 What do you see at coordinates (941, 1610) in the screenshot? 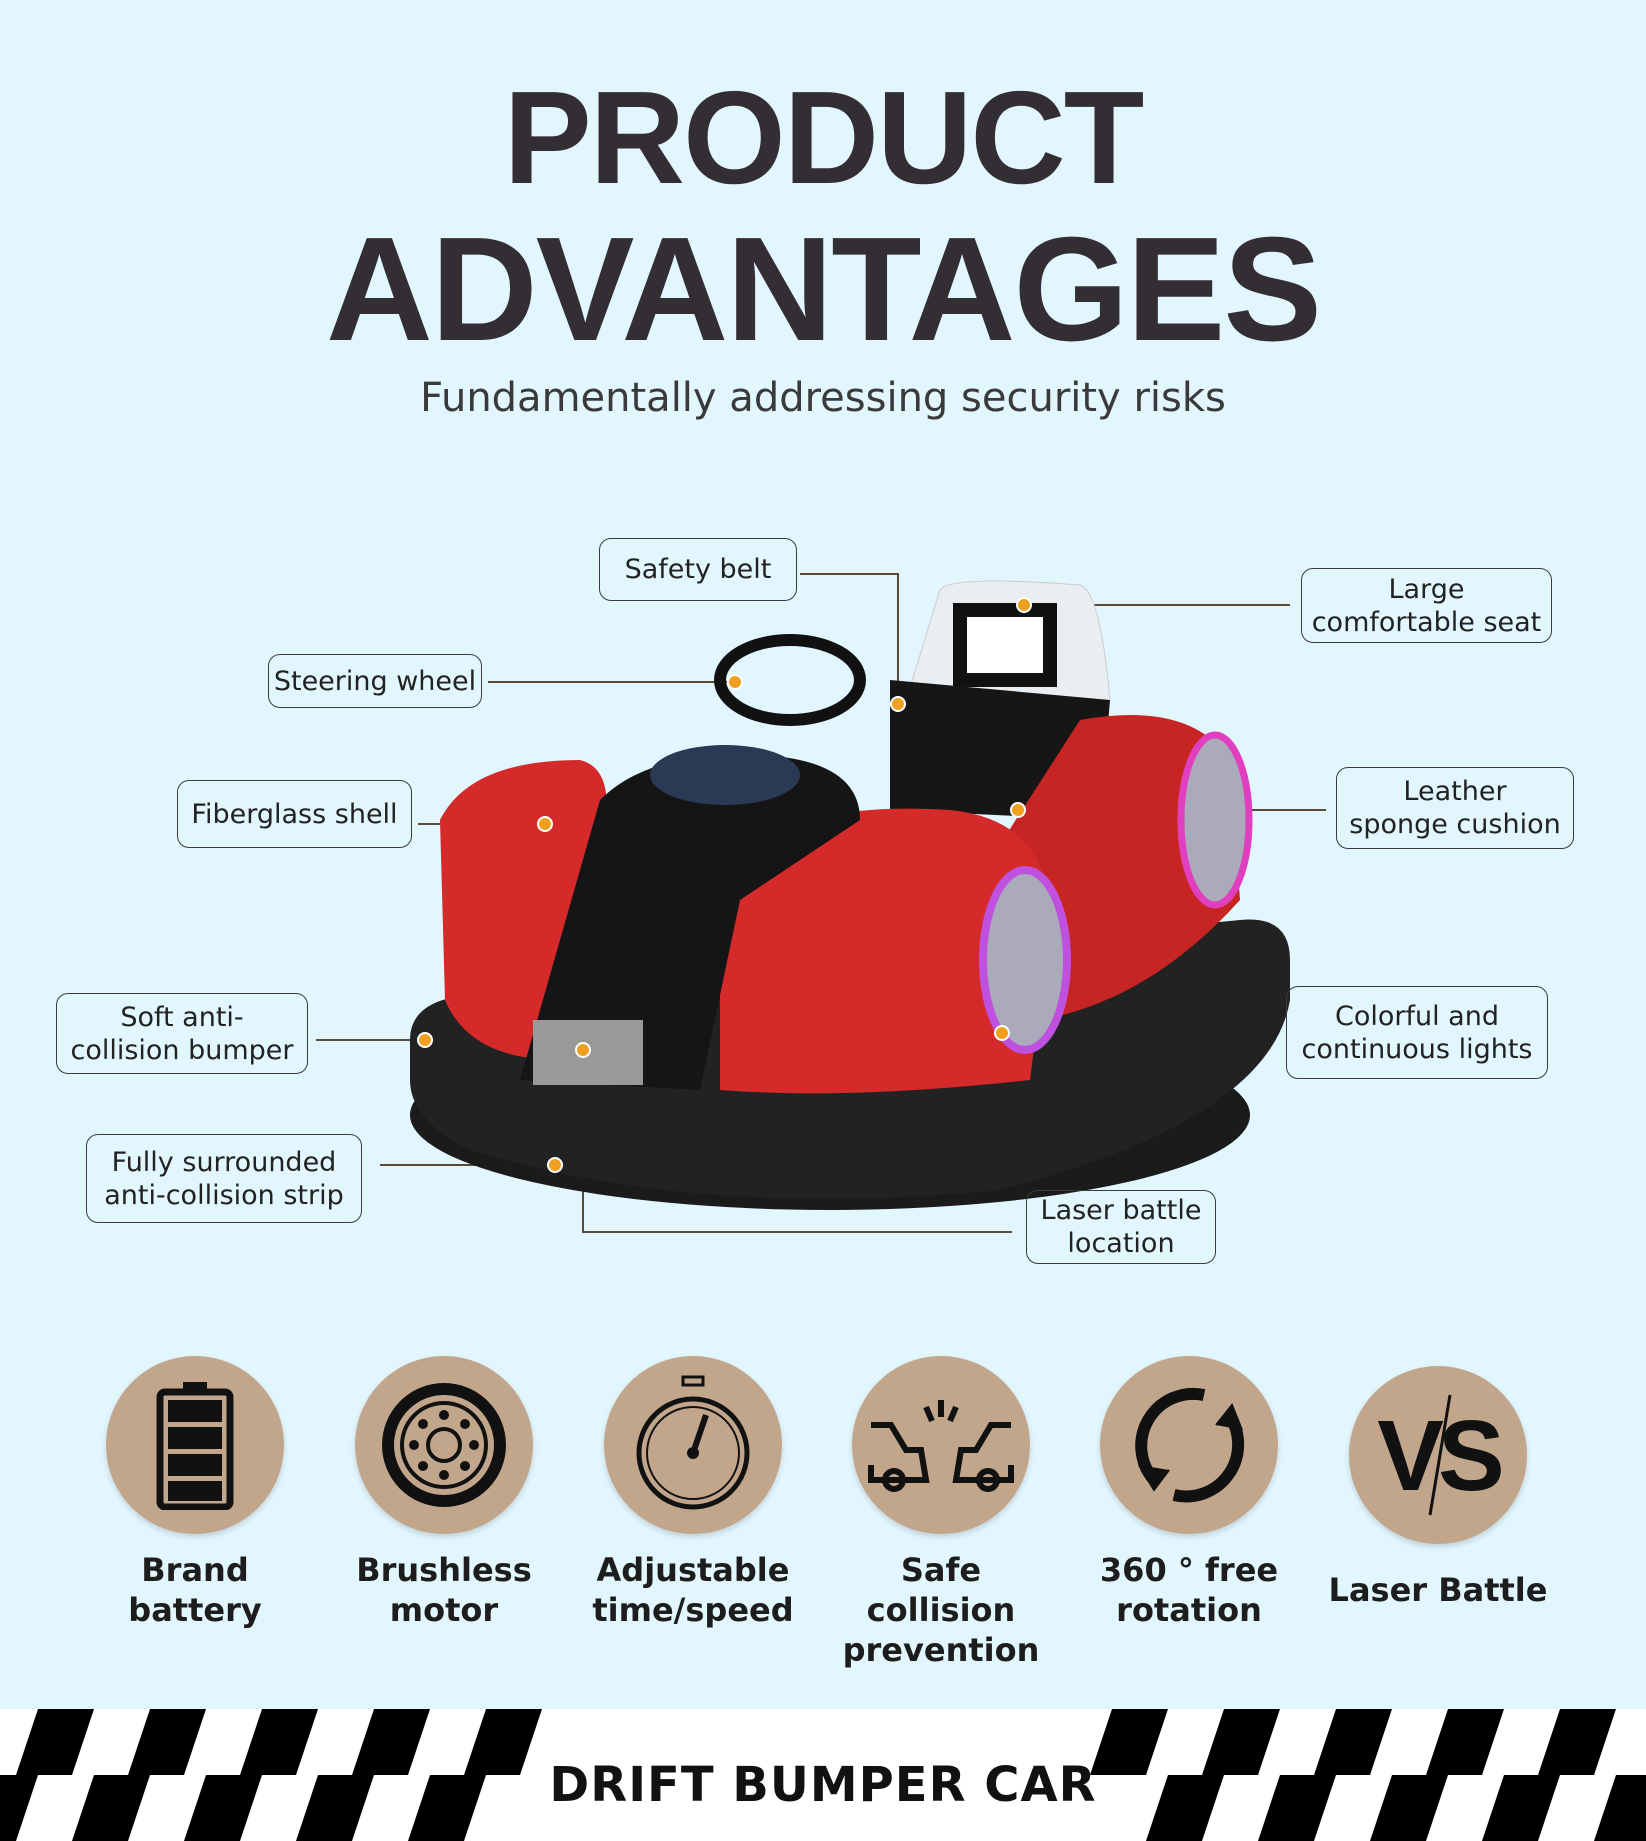
I see `feature-label: Safe collision prevention` at bounding box center [941, 1610].